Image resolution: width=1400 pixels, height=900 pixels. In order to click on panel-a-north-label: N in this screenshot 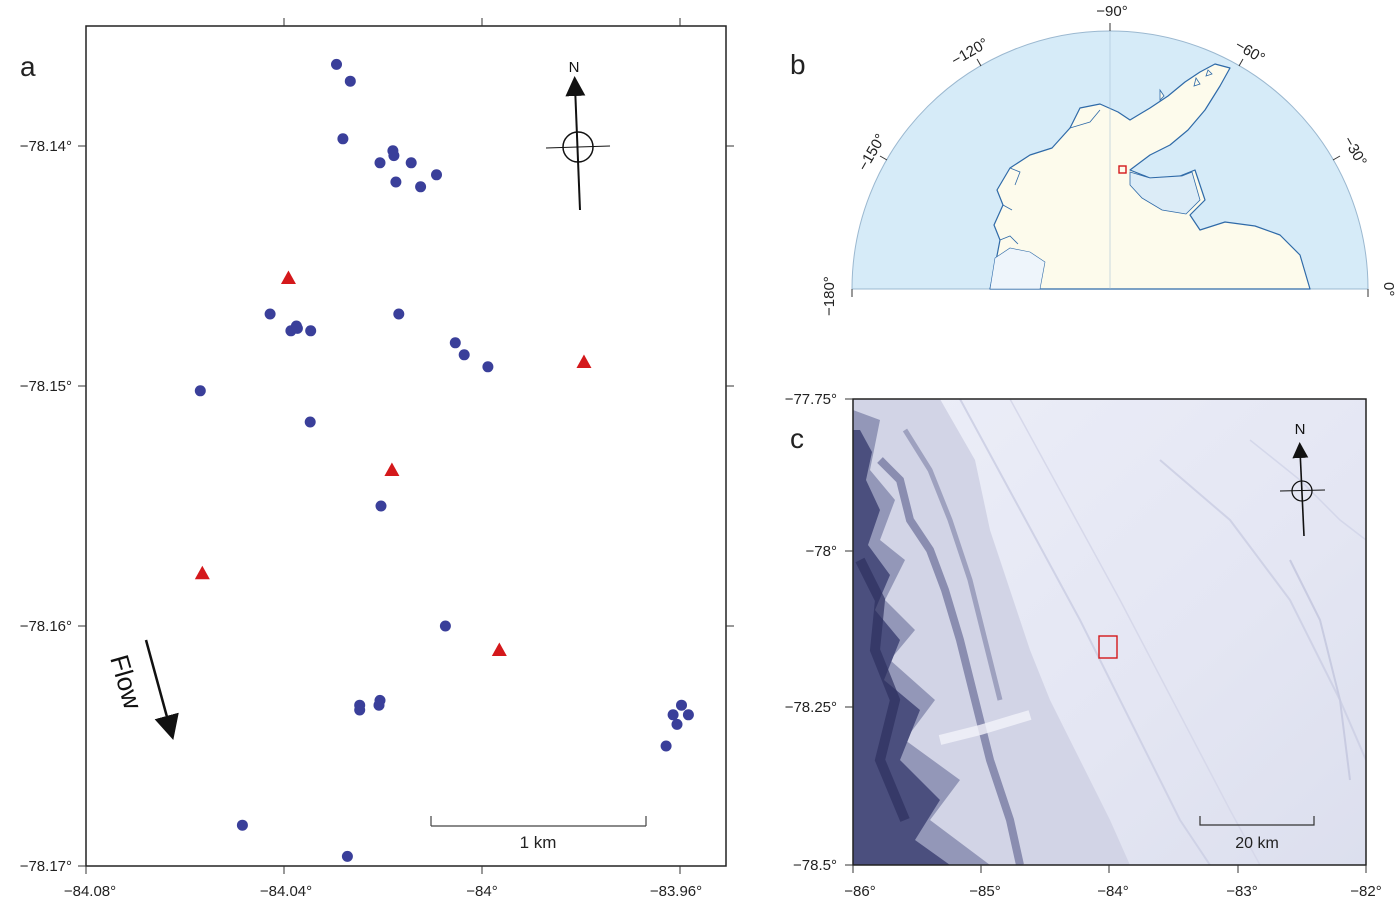, I will do `click(574, 67)`.